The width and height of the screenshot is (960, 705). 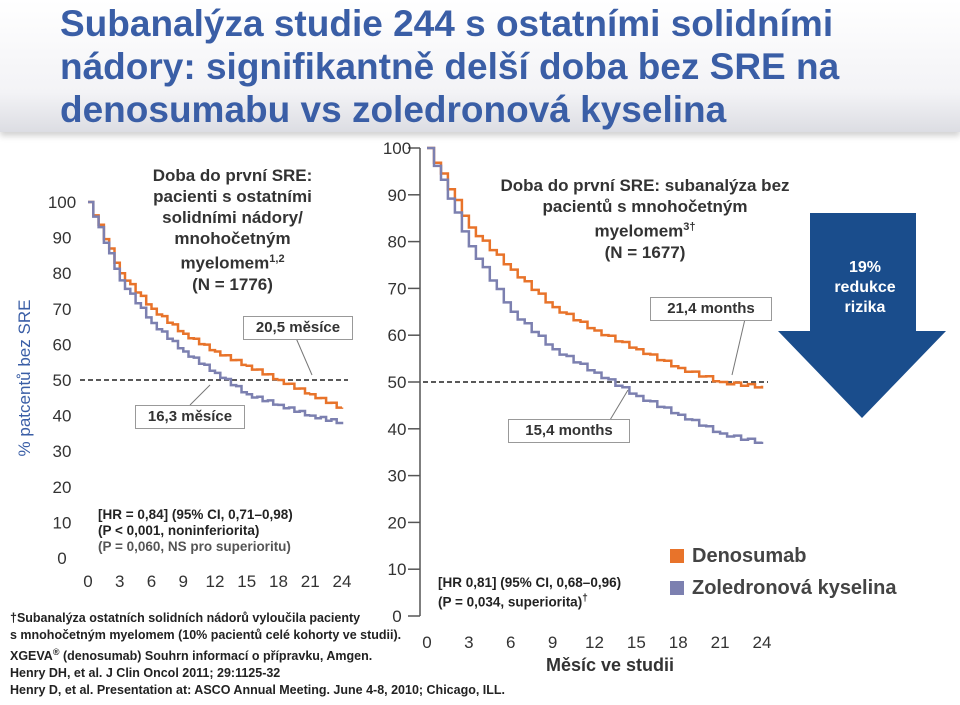 What do you see at coordinates (639, 231) in the screenshot?
I see `right-heading-line: myelomem` at bounding box center [639, 231].